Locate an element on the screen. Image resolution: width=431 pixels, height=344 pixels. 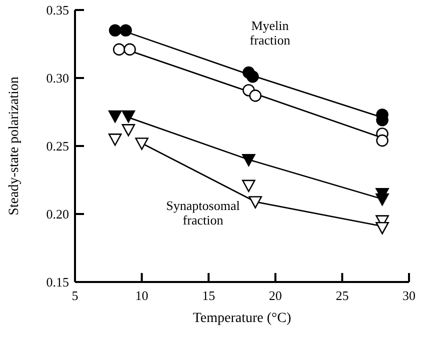
x-axis-title: Temperature (°C) is located at coordinates (242, 318).